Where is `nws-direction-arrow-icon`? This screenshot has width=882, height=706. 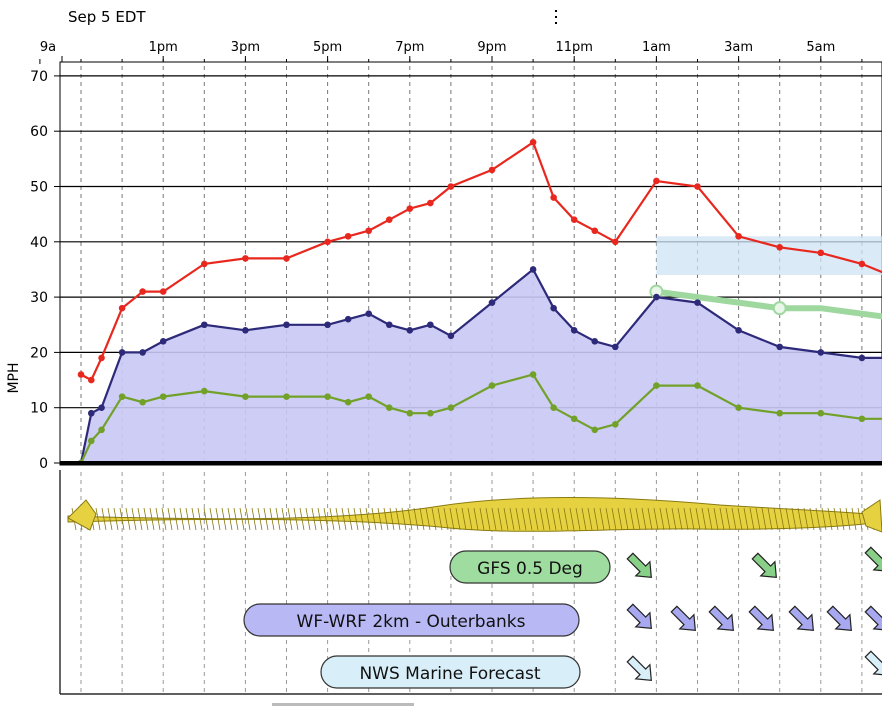
nws-direction-arrow-icon is located at coordinates (639, 668).